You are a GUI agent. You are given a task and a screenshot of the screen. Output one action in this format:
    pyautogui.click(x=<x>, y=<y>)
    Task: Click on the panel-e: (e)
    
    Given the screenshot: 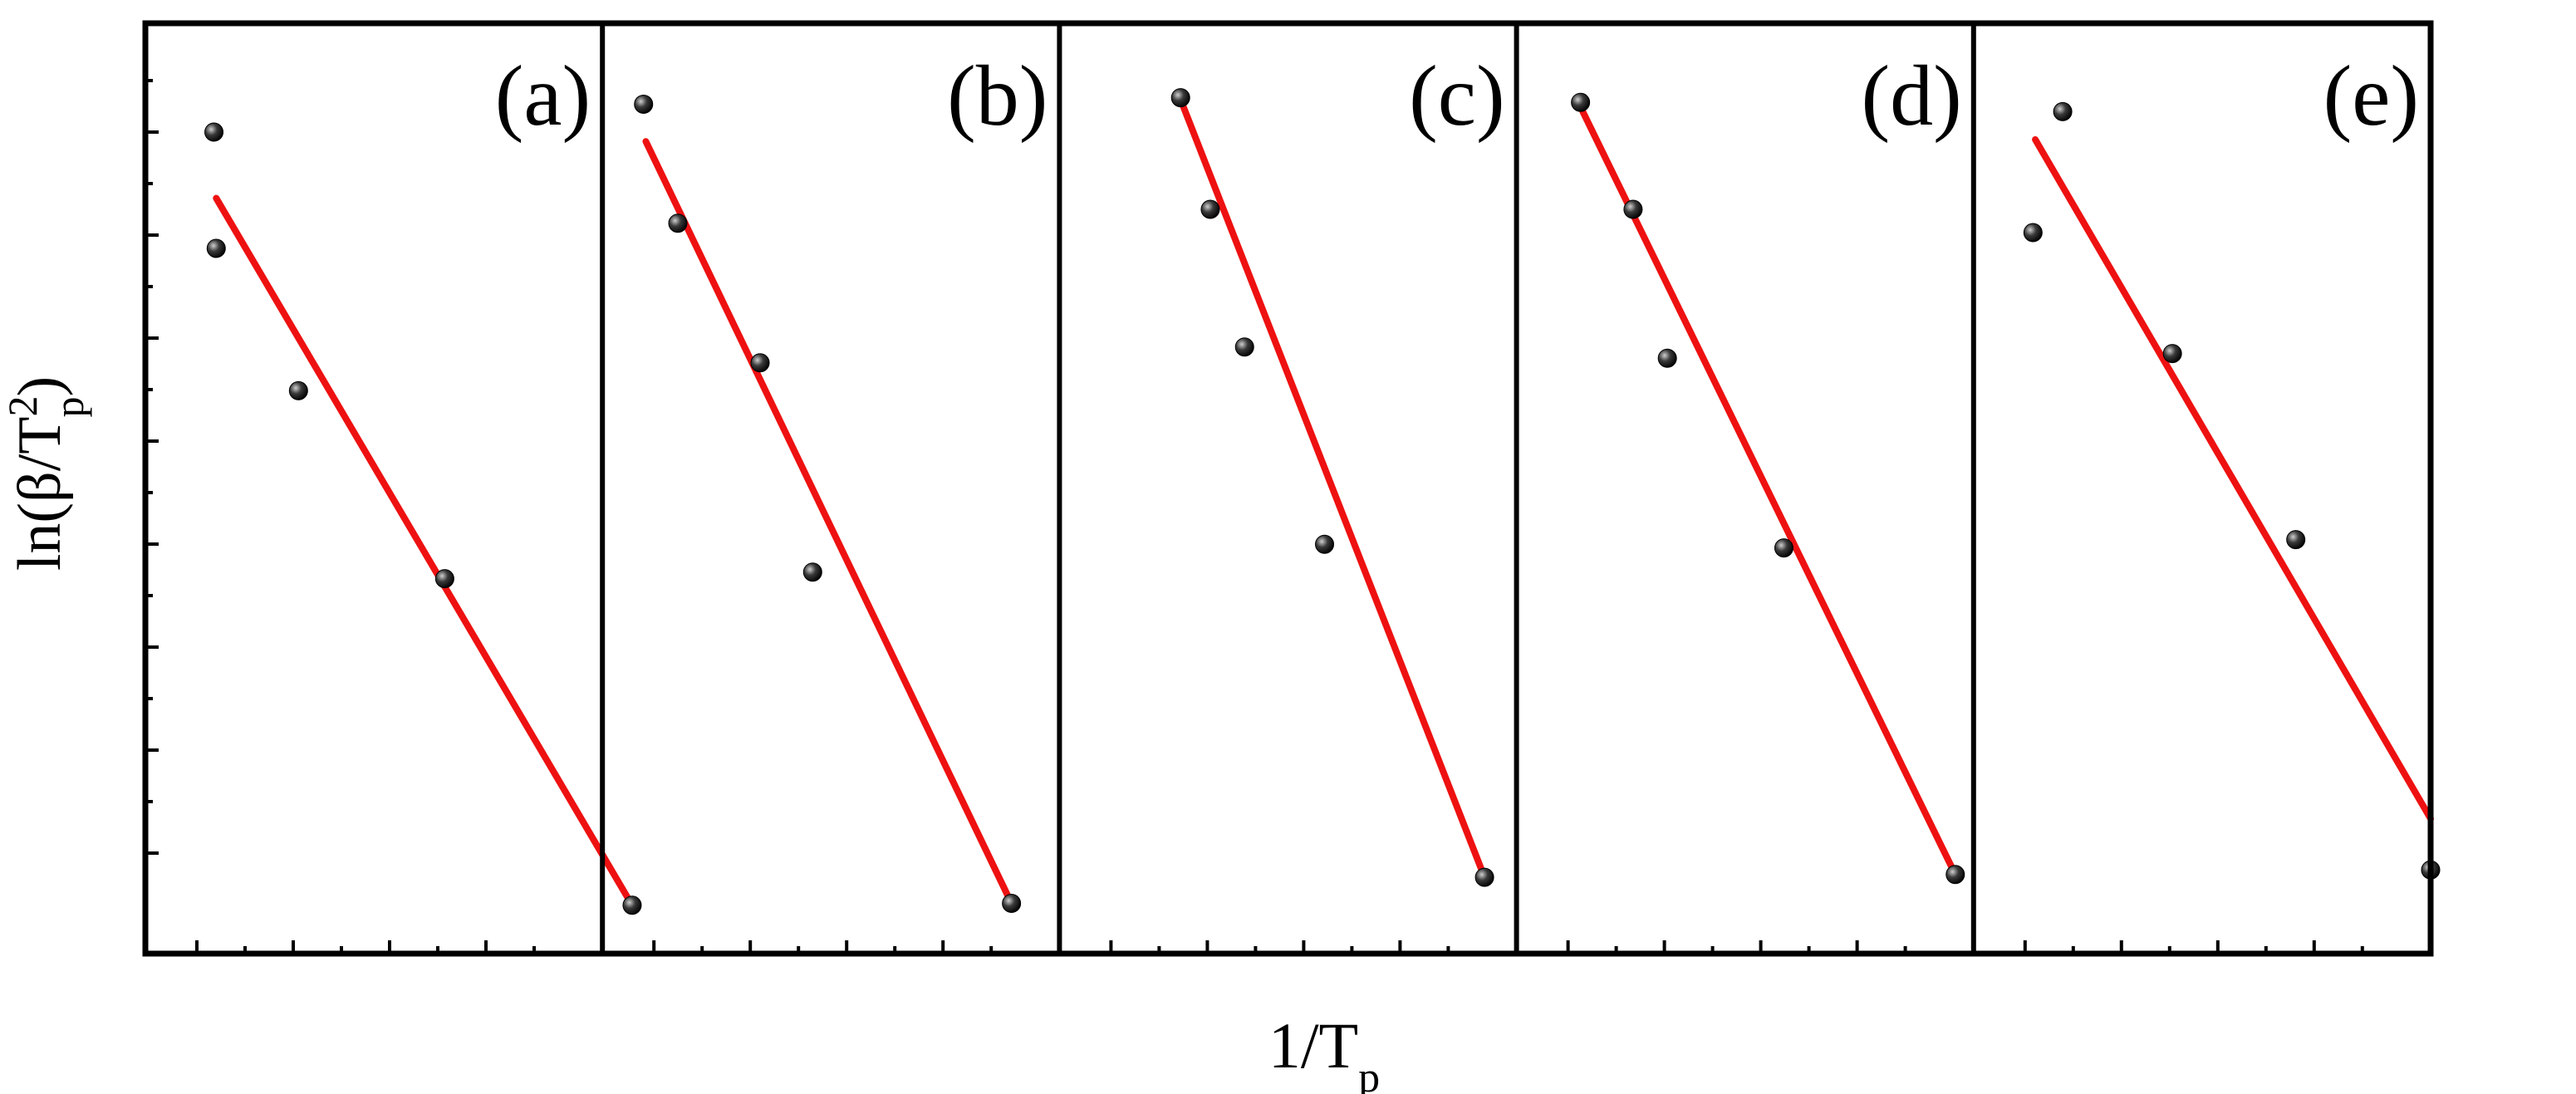 What is the action you would take?
    pyautogui.click(x=2232, y=501)
    